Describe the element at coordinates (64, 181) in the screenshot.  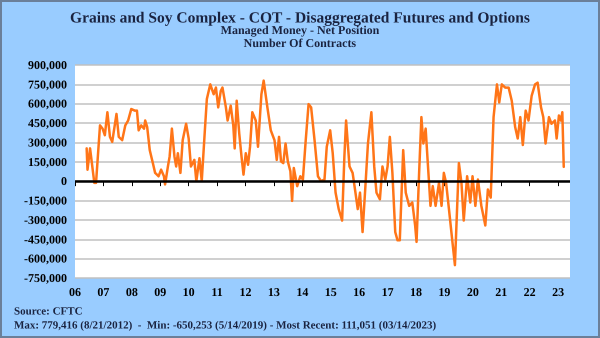
I see `y-tick-label: 0` at that location.